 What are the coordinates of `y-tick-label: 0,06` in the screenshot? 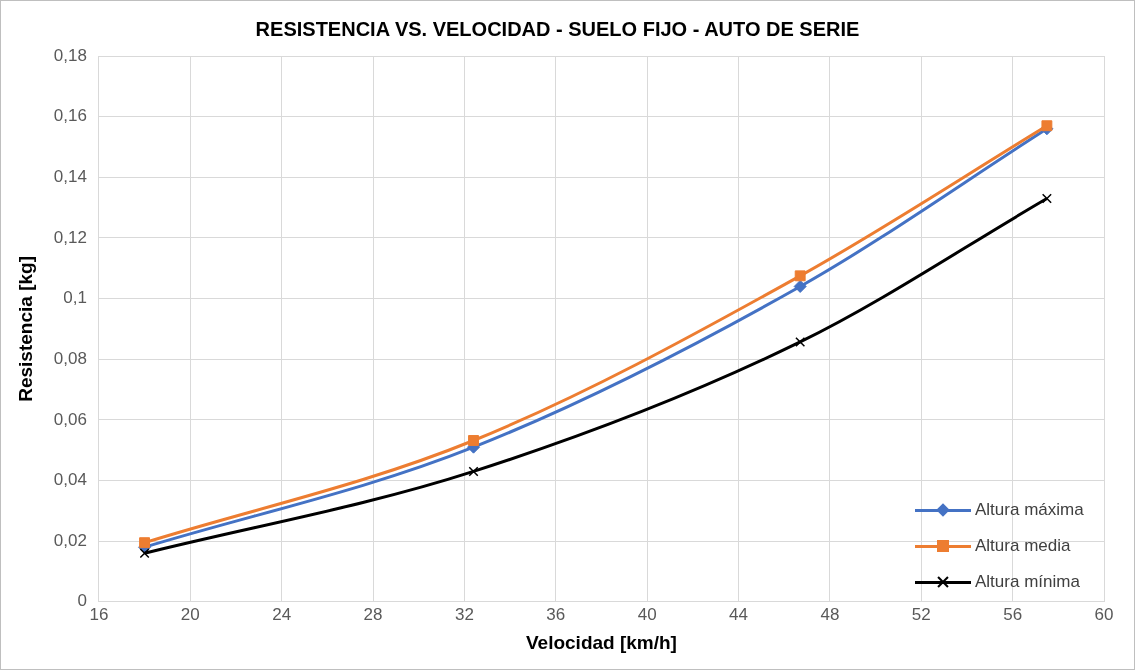 It's located at (70, 419).